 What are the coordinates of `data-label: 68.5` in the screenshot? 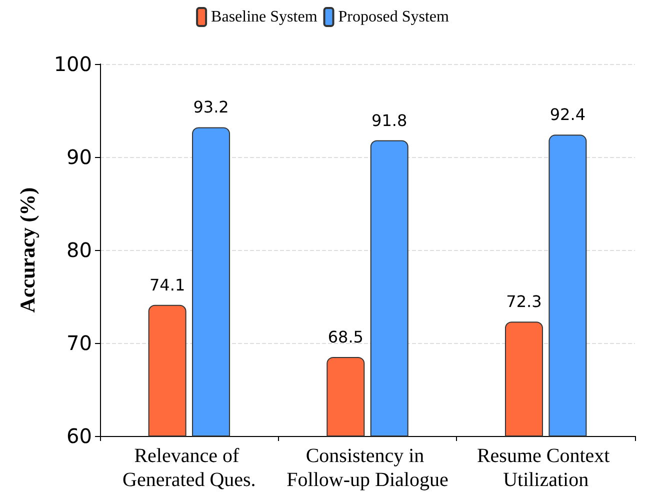 It's located at (346, 336).